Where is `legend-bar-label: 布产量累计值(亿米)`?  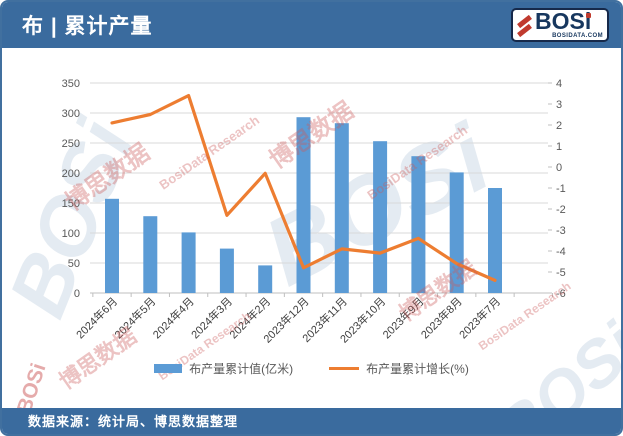
legend-bar-label: 布产量累计值(亿米) is located at coordinates (241, 369).